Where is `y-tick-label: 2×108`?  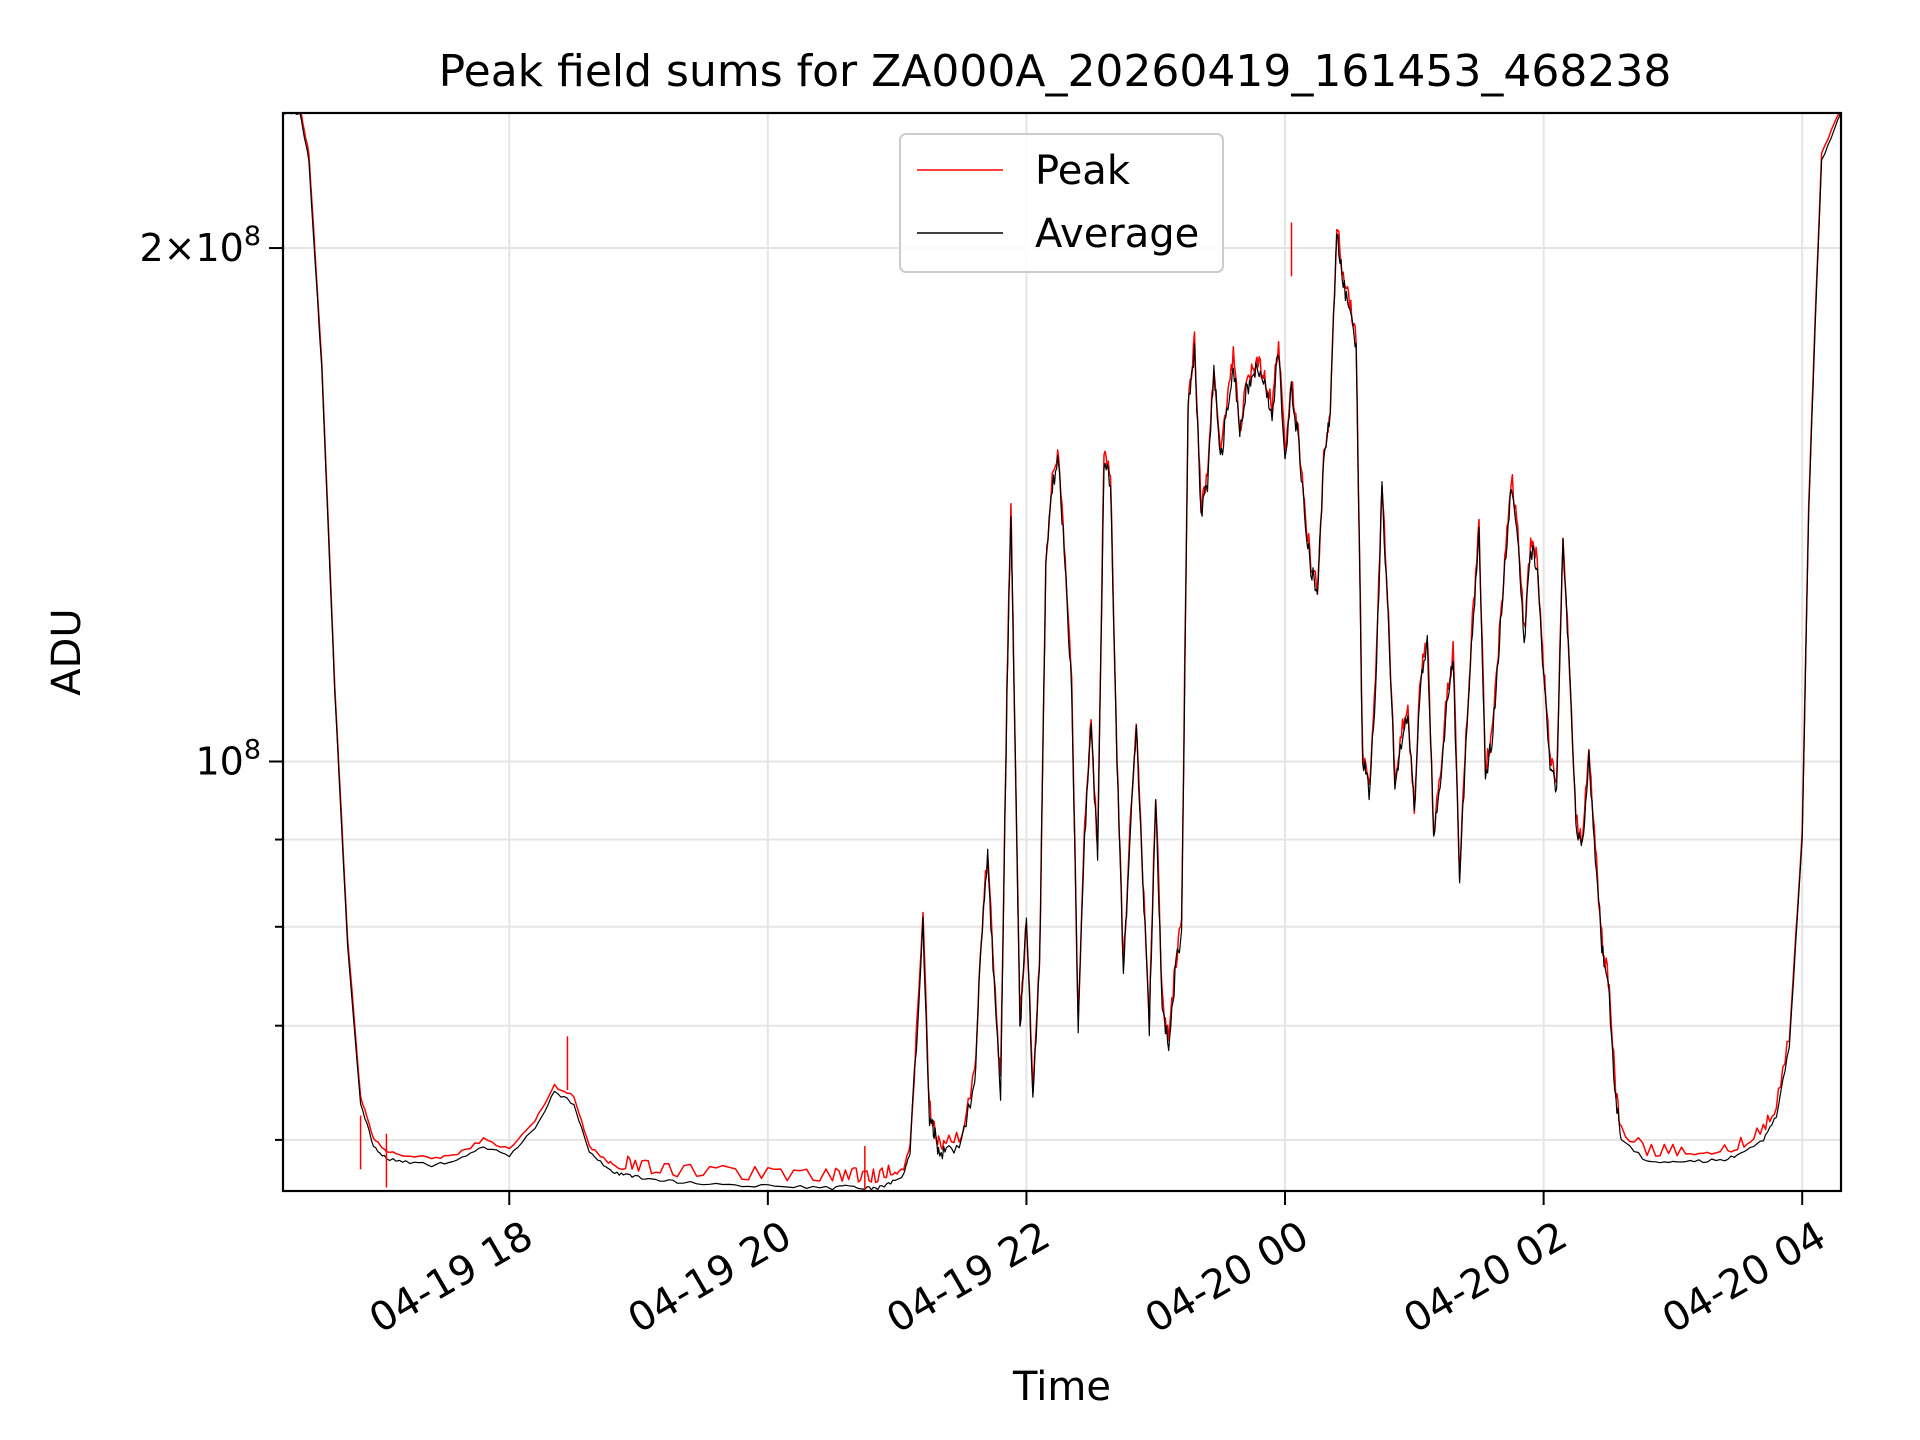 y-tick-label: 2×108 is located at coordinates (200, 245).